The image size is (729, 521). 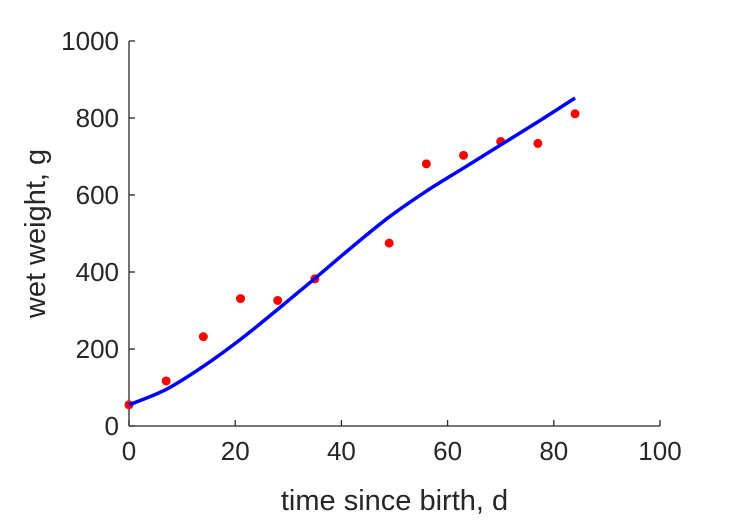 I want to click on y-tick-label: 600, so click(x=97, y=195).